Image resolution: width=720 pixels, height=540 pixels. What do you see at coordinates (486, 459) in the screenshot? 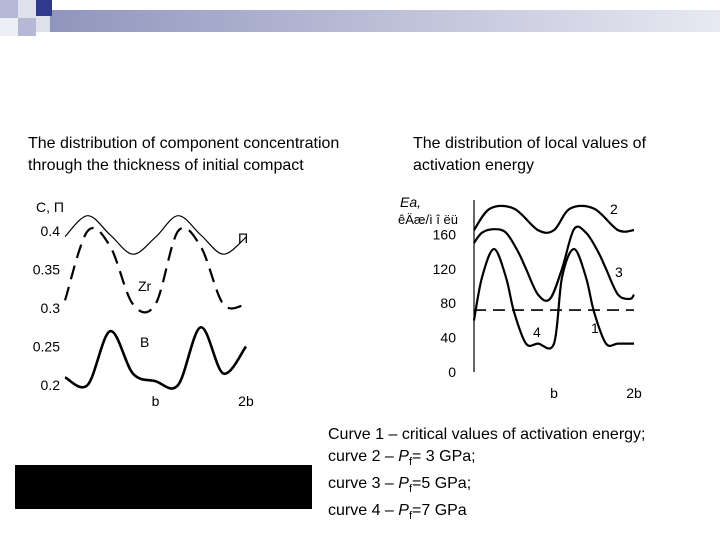
I see `legend-line-2: curve 2 – Pf= 3 GPa;` at bounding box center [486, 459].